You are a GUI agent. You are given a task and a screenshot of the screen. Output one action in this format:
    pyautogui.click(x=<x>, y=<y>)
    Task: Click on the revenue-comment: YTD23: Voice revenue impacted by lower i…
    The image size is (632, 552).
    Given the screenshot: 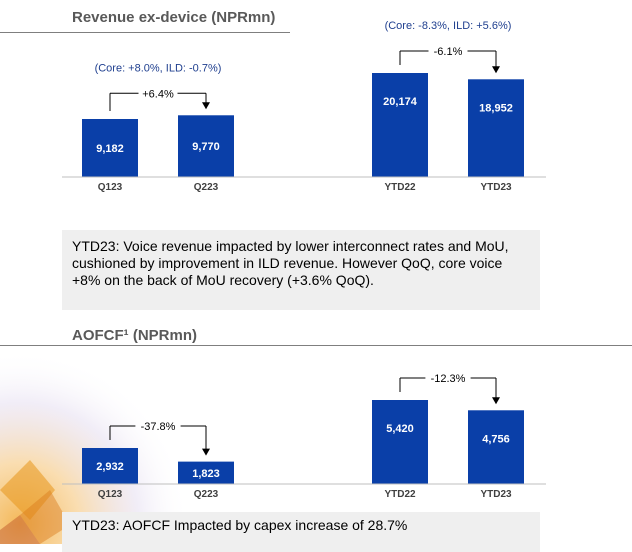 What is the action you would take?
    pyautogui.click(x=290, y=263)
    